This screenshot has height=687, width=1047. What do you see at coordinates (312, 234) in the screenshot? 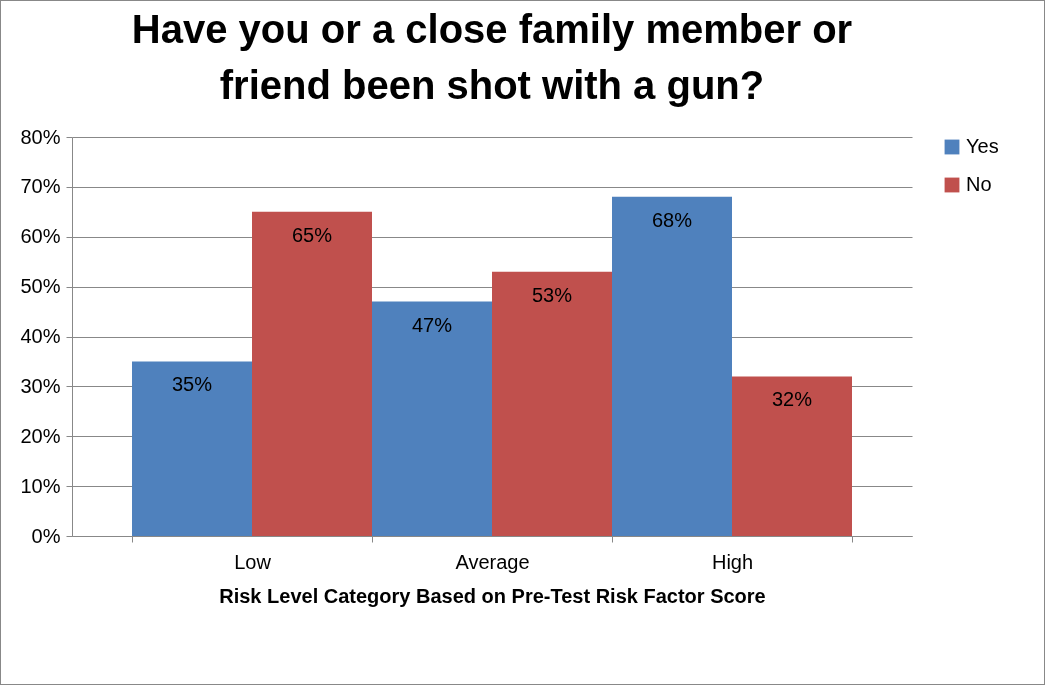
I see `data-label: 65%` at bounding box center [312, 234].